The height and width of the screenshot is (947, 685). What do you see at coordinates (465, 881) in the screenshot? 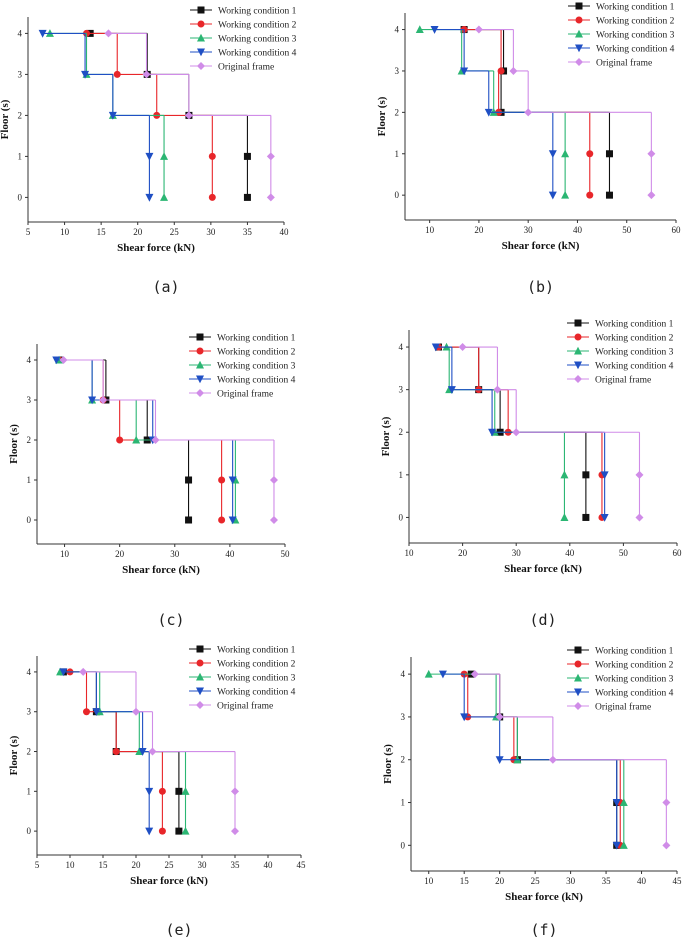
I see `x-tick-label: 15` at bounding box center [465, 881].